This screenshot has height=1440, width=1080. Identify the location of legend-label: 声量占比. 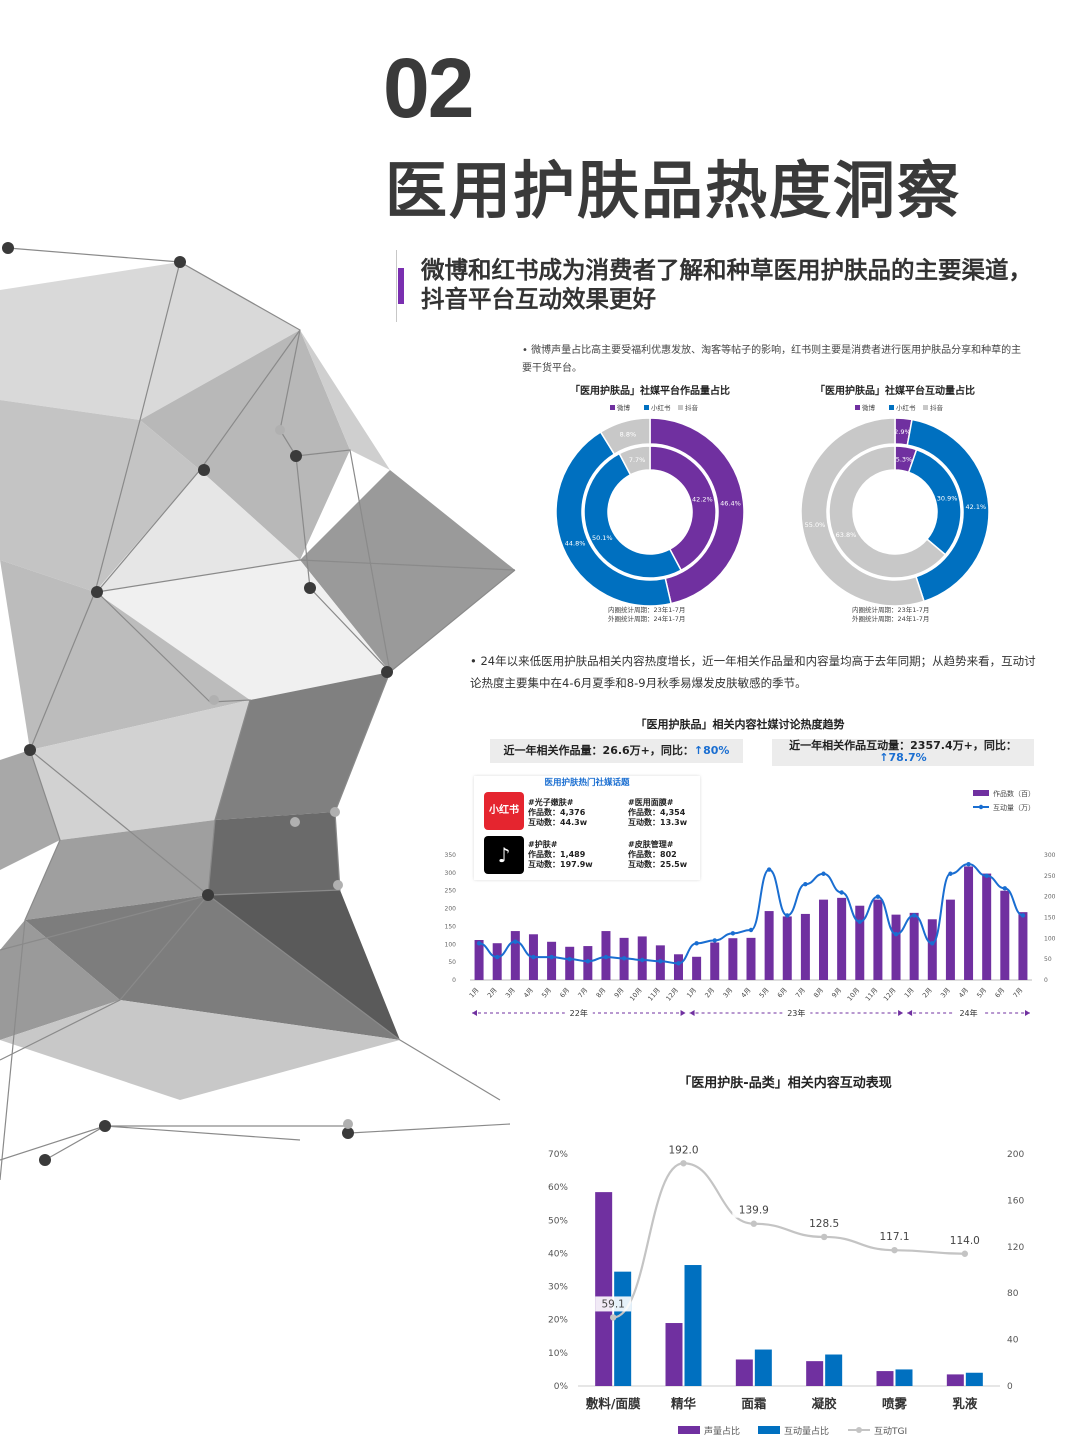
(722, 1431).